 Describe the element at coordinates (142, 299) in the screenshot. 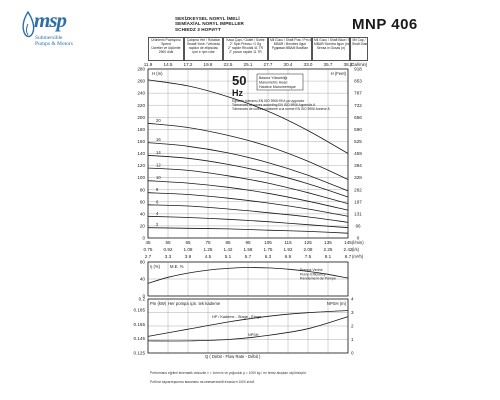

I see `pwr-y-tick-label-4: 0.2` at that location.